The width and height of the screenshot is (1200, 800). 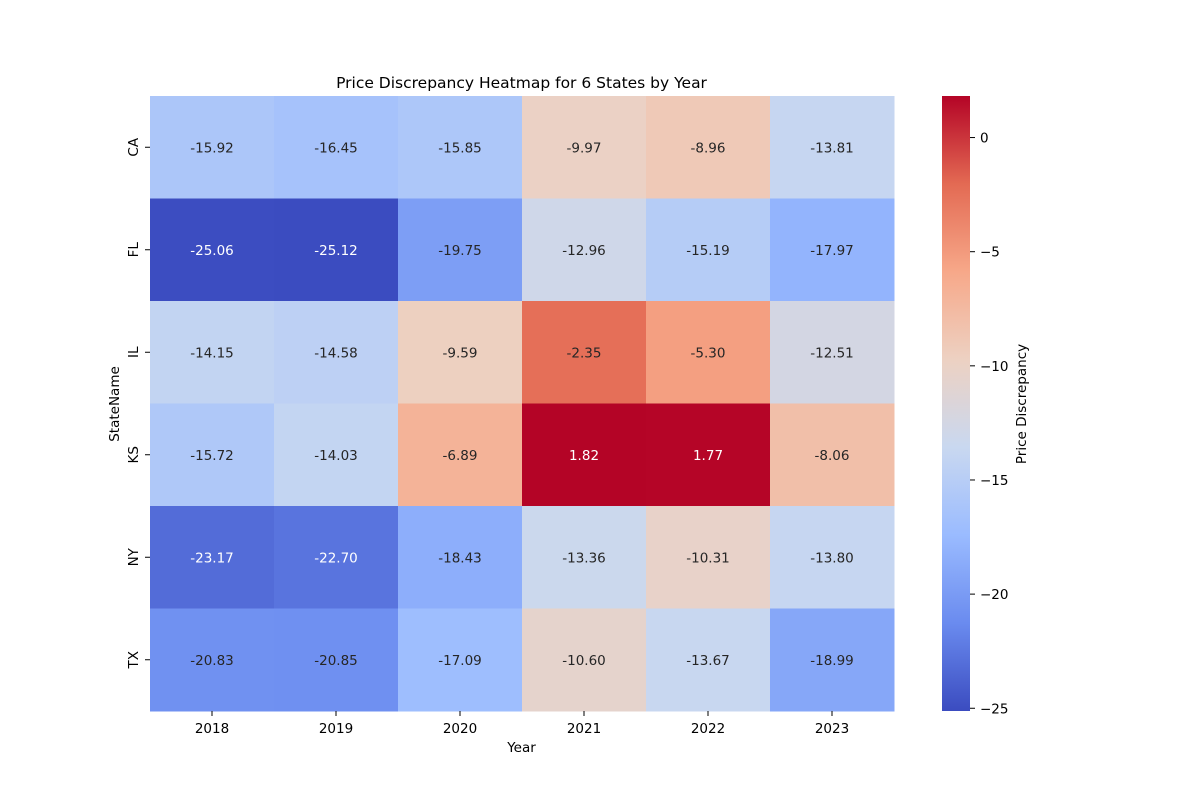 I want to click on cell-value-label: -8.96, so click(x=708, y=148).